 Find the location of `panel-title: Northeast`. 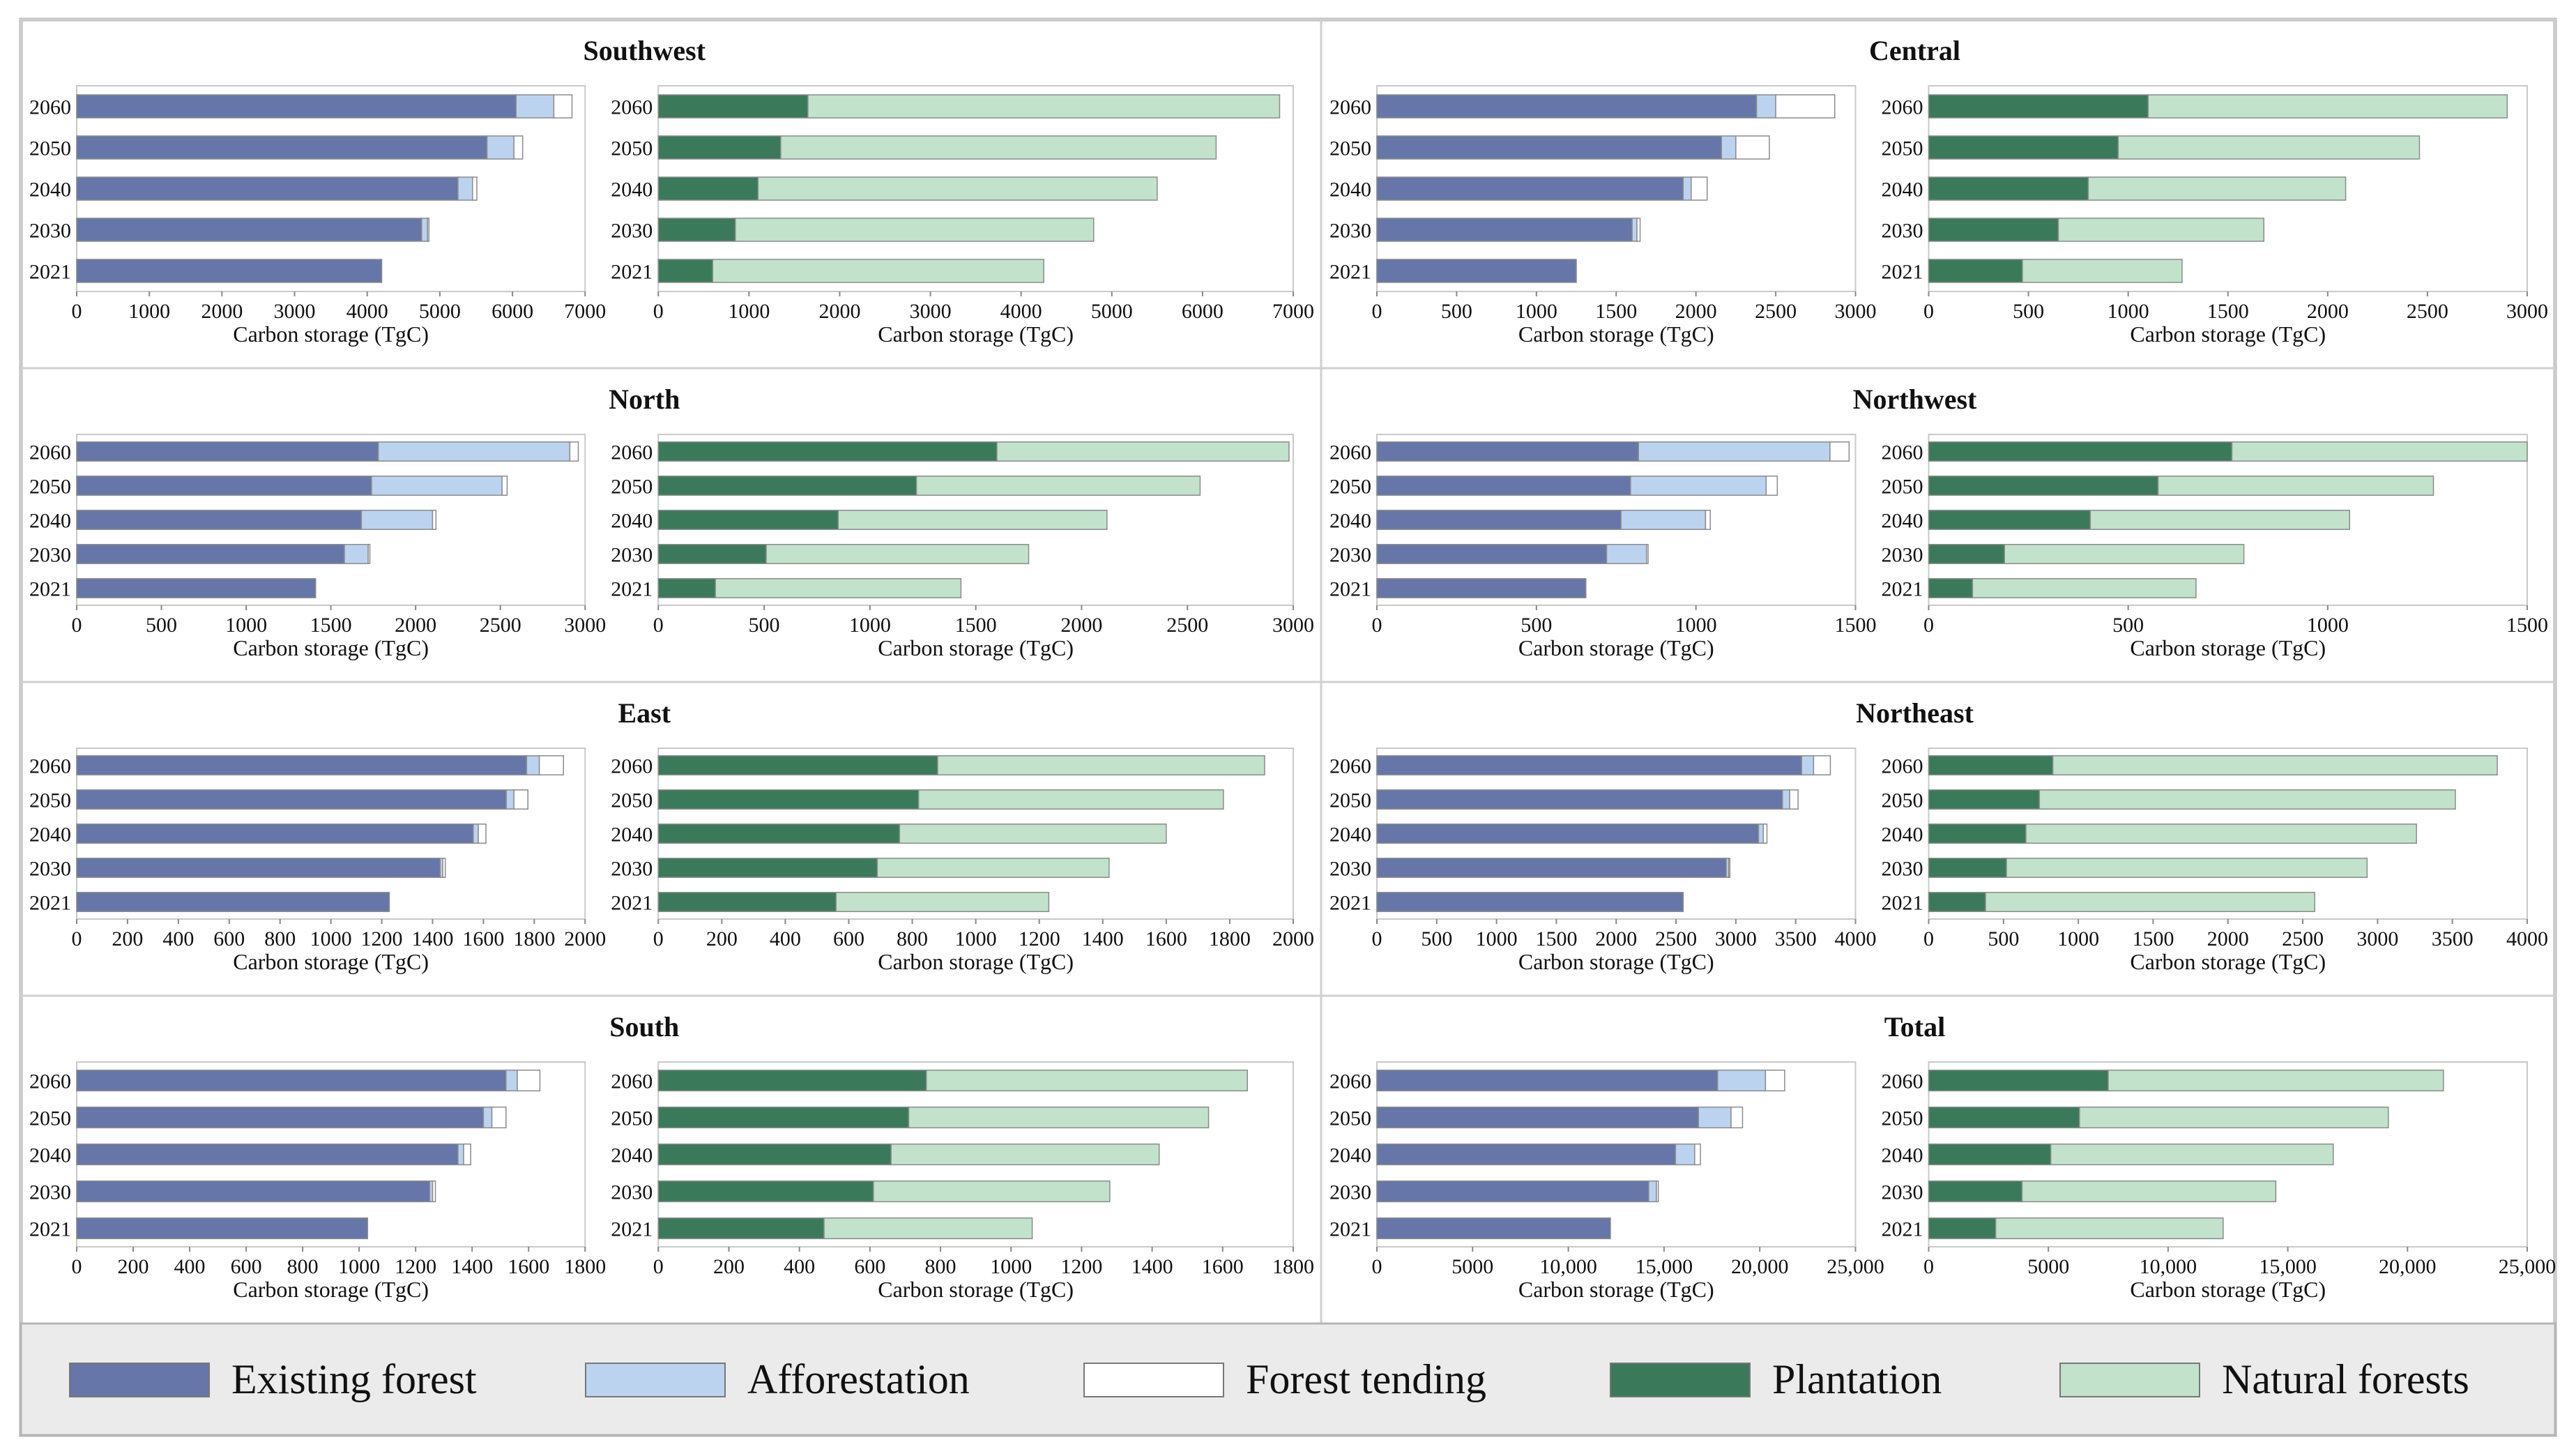

panel-title: Northeast is located at coordinates (1915, 713).